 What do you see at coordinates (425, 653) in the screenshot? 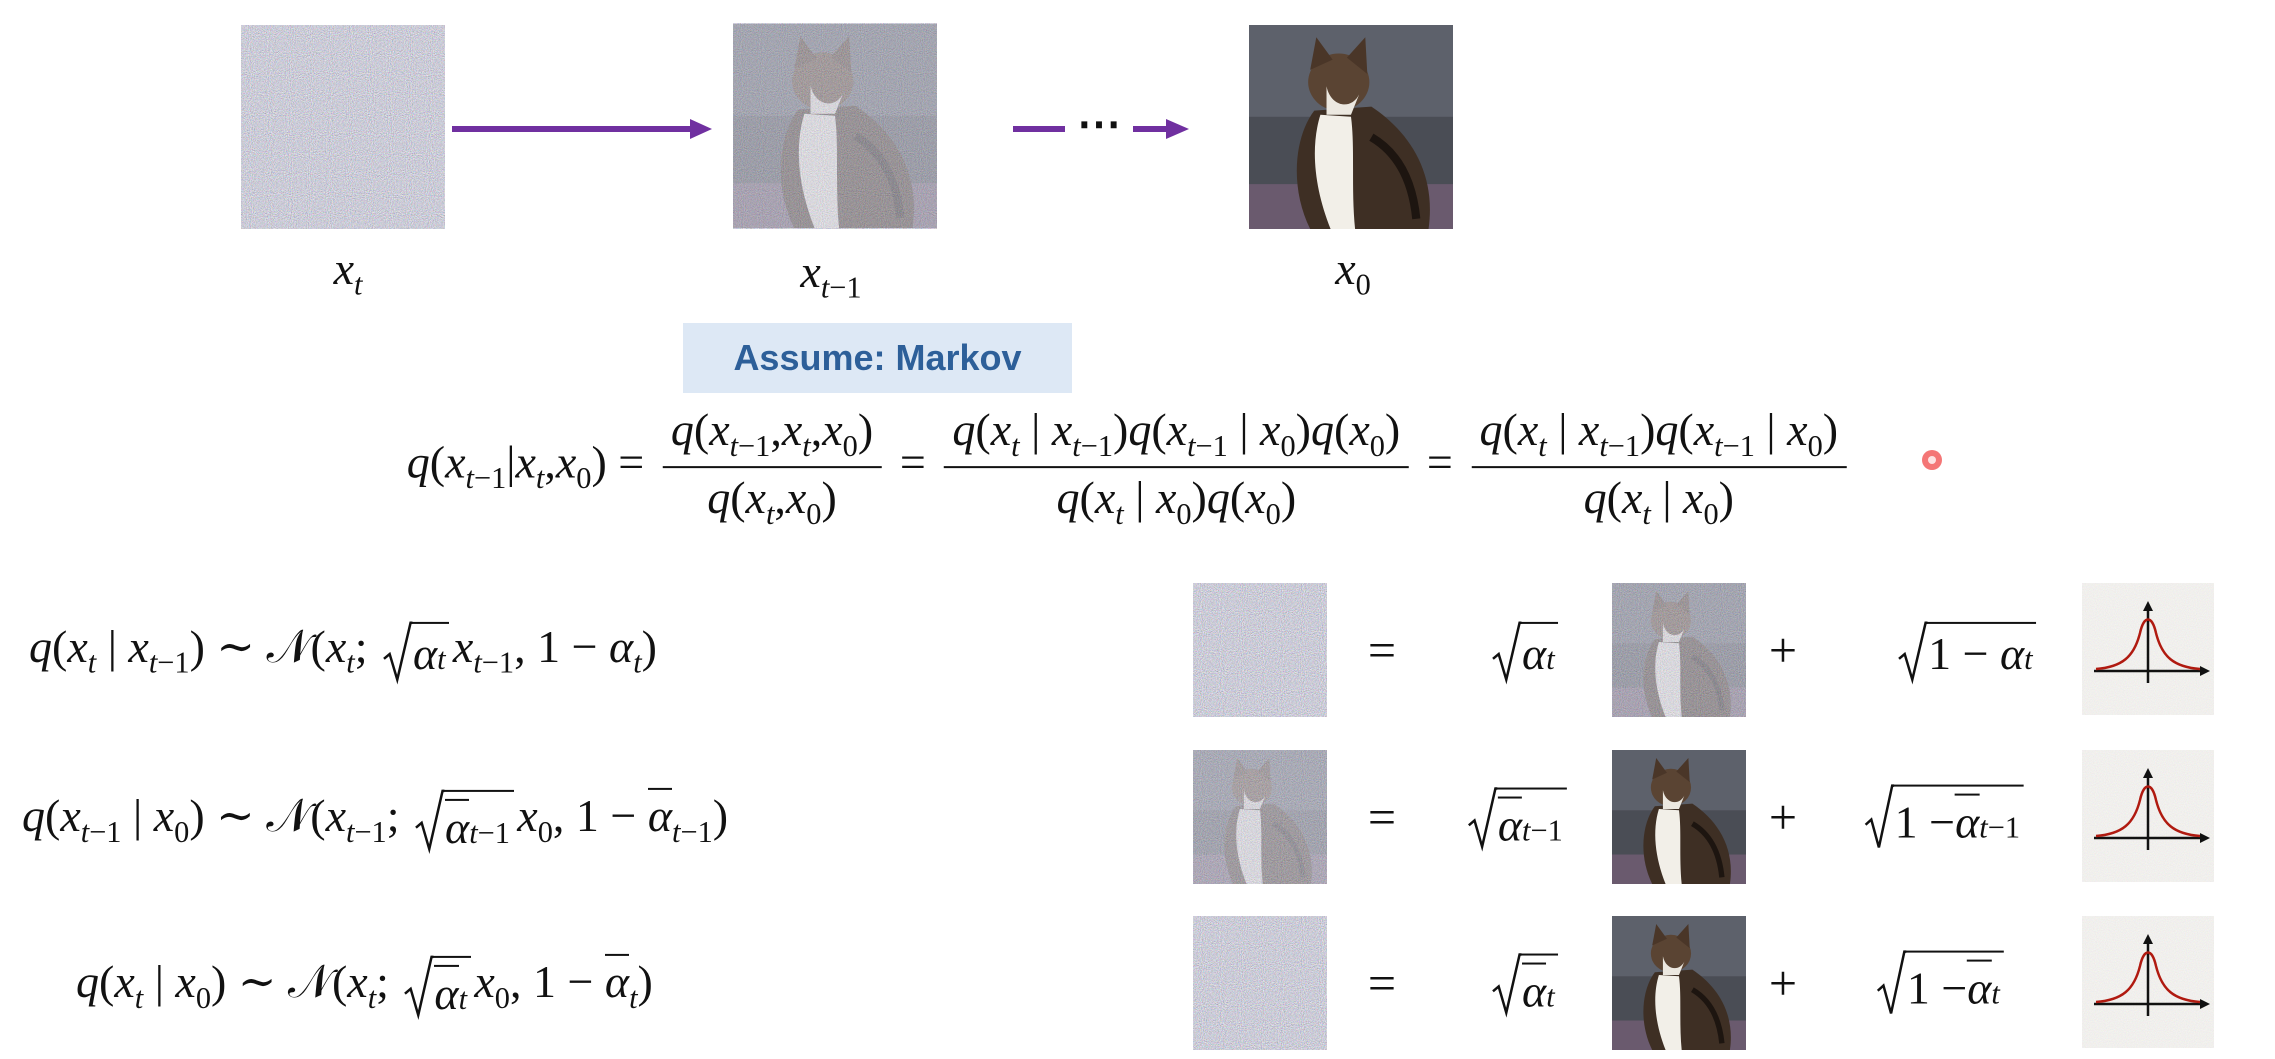
I see `math-text: α` at bounding box center [425, 653].